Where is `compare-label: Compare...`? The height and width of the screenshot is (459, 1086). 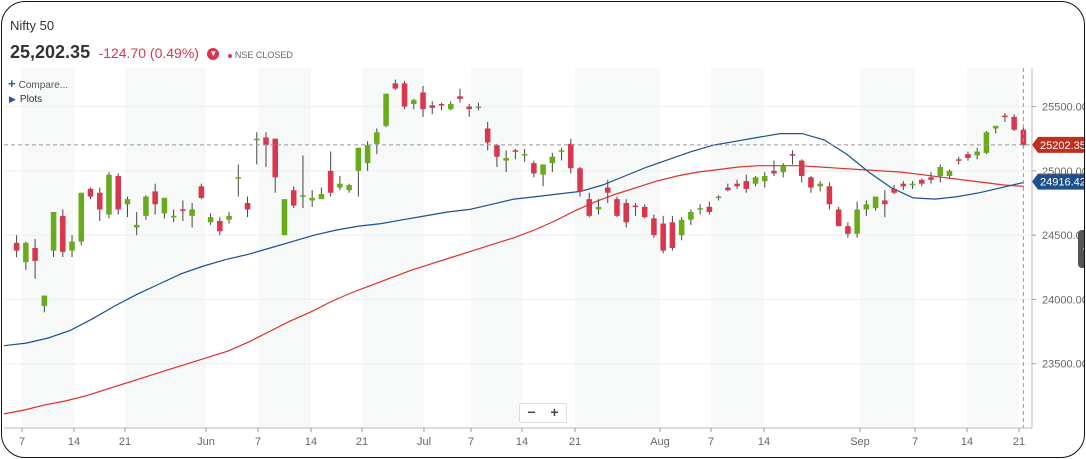
compare-label: Compare... is located at coordinates (43, 85).